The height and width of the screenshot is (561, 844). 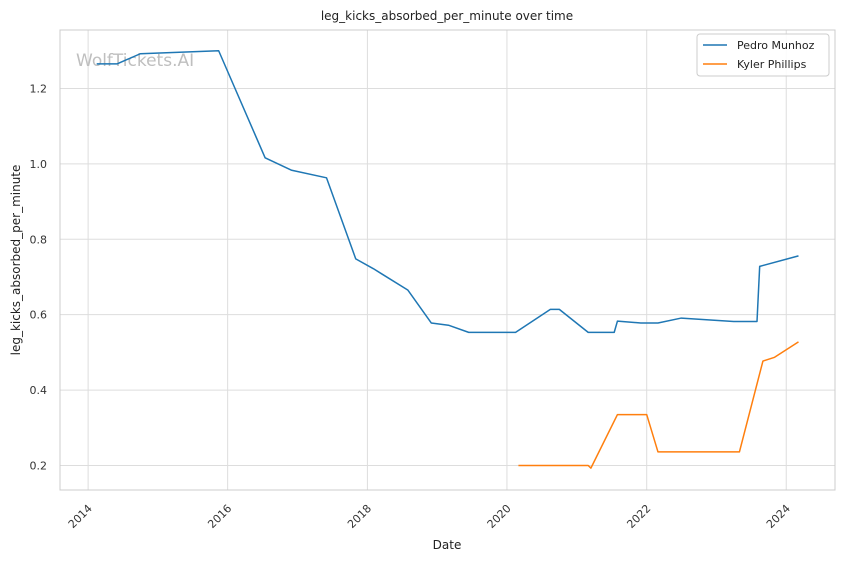 What do you see at coordinates (638, 516) in the screenshot?
I see `x-tick-label: 2022` at bounding box center [638, 516].